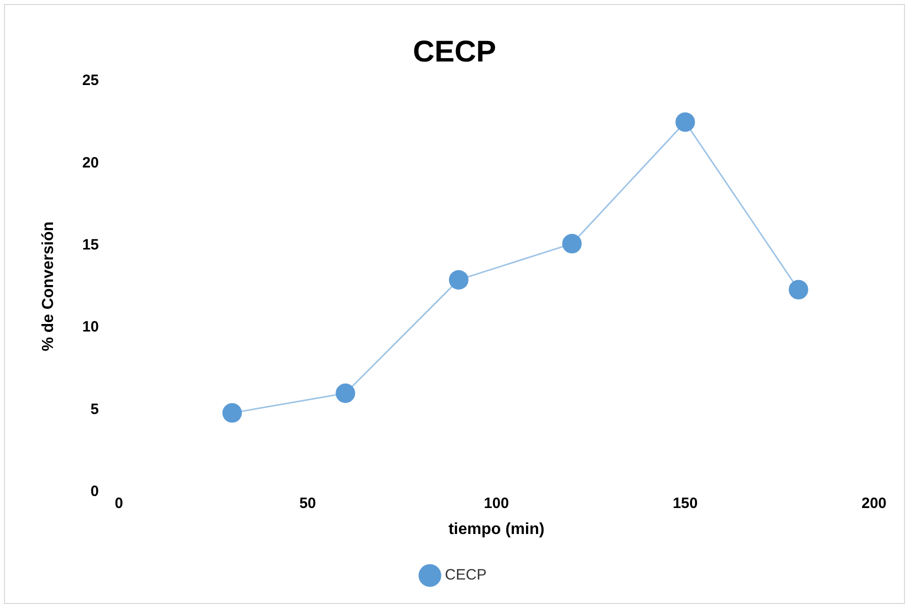  I want to click on y-tick-label: 0, so click(94, 491).